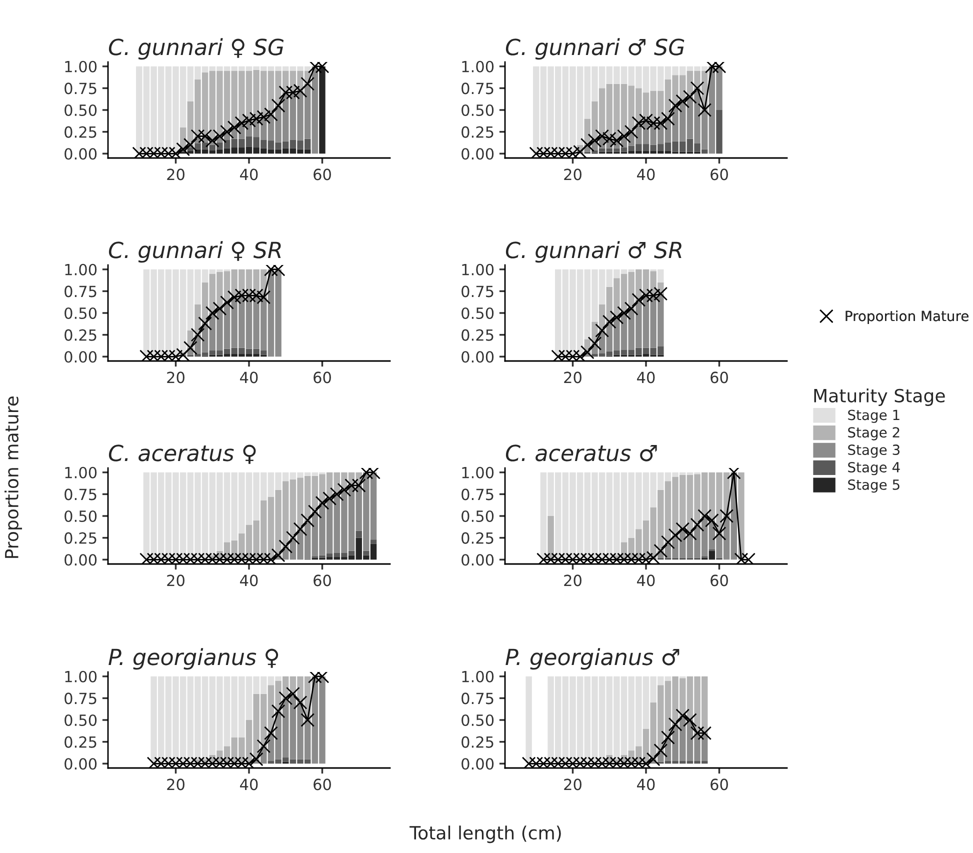 This screenshot has height=853, width=973. I want to click on chart-title: C. aceratus ♀, so click(182, 454).